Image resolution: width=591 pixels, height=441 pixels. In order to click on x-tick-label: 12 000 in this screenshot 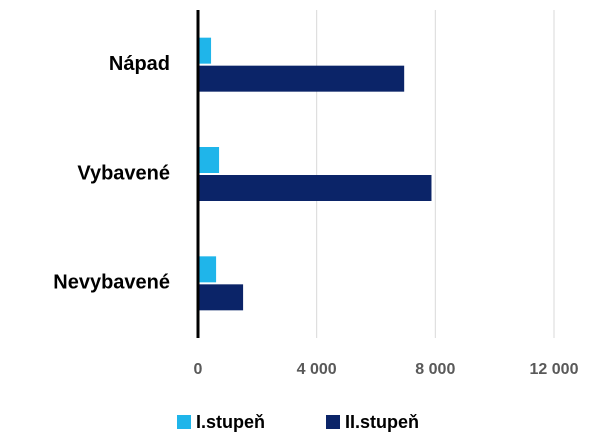, I will do `click(554, 369)`.